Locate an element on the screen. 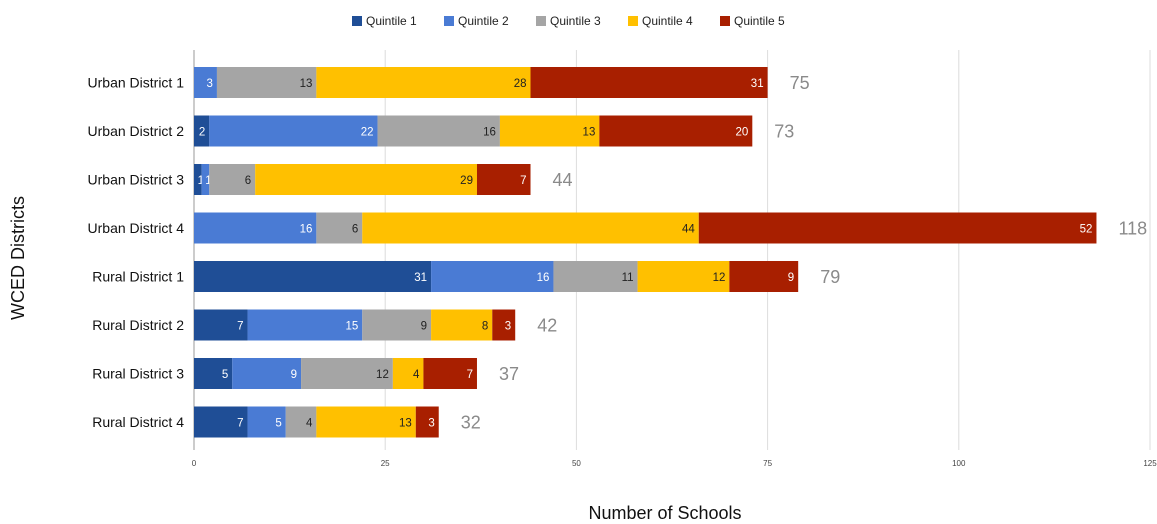  x-tick-label: 125 is located at coordinates (1150, 463).